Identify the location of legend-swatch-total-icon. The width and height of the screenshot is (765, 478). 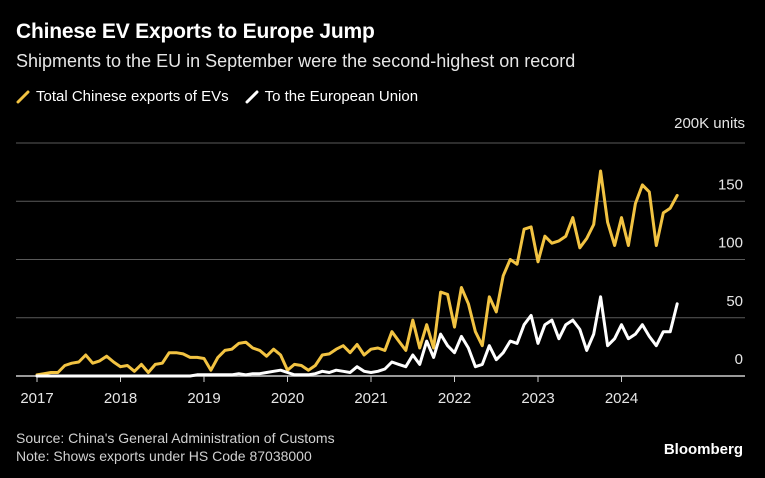
(23, 96).